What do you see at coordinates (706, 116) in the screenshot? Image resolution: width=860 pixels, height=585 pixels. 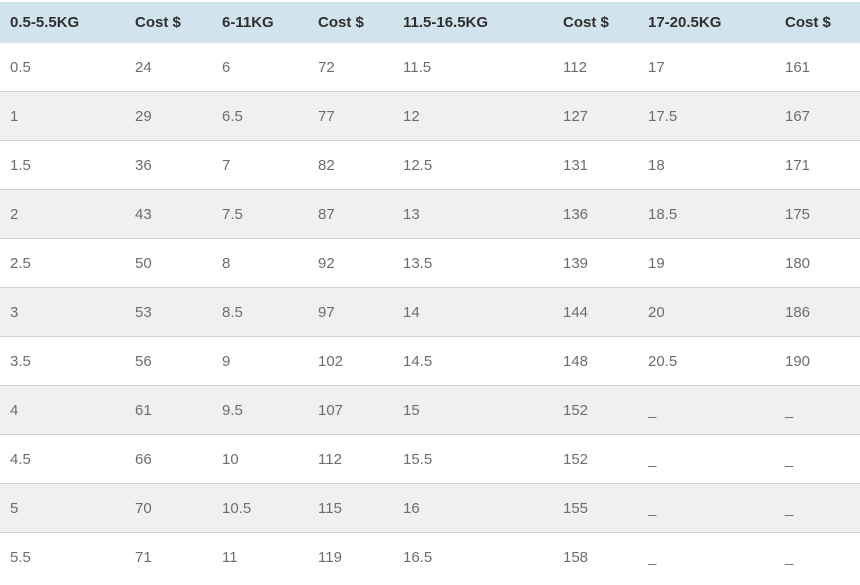 I see `table-cell: 17.5` at bounding box center [706, 116].